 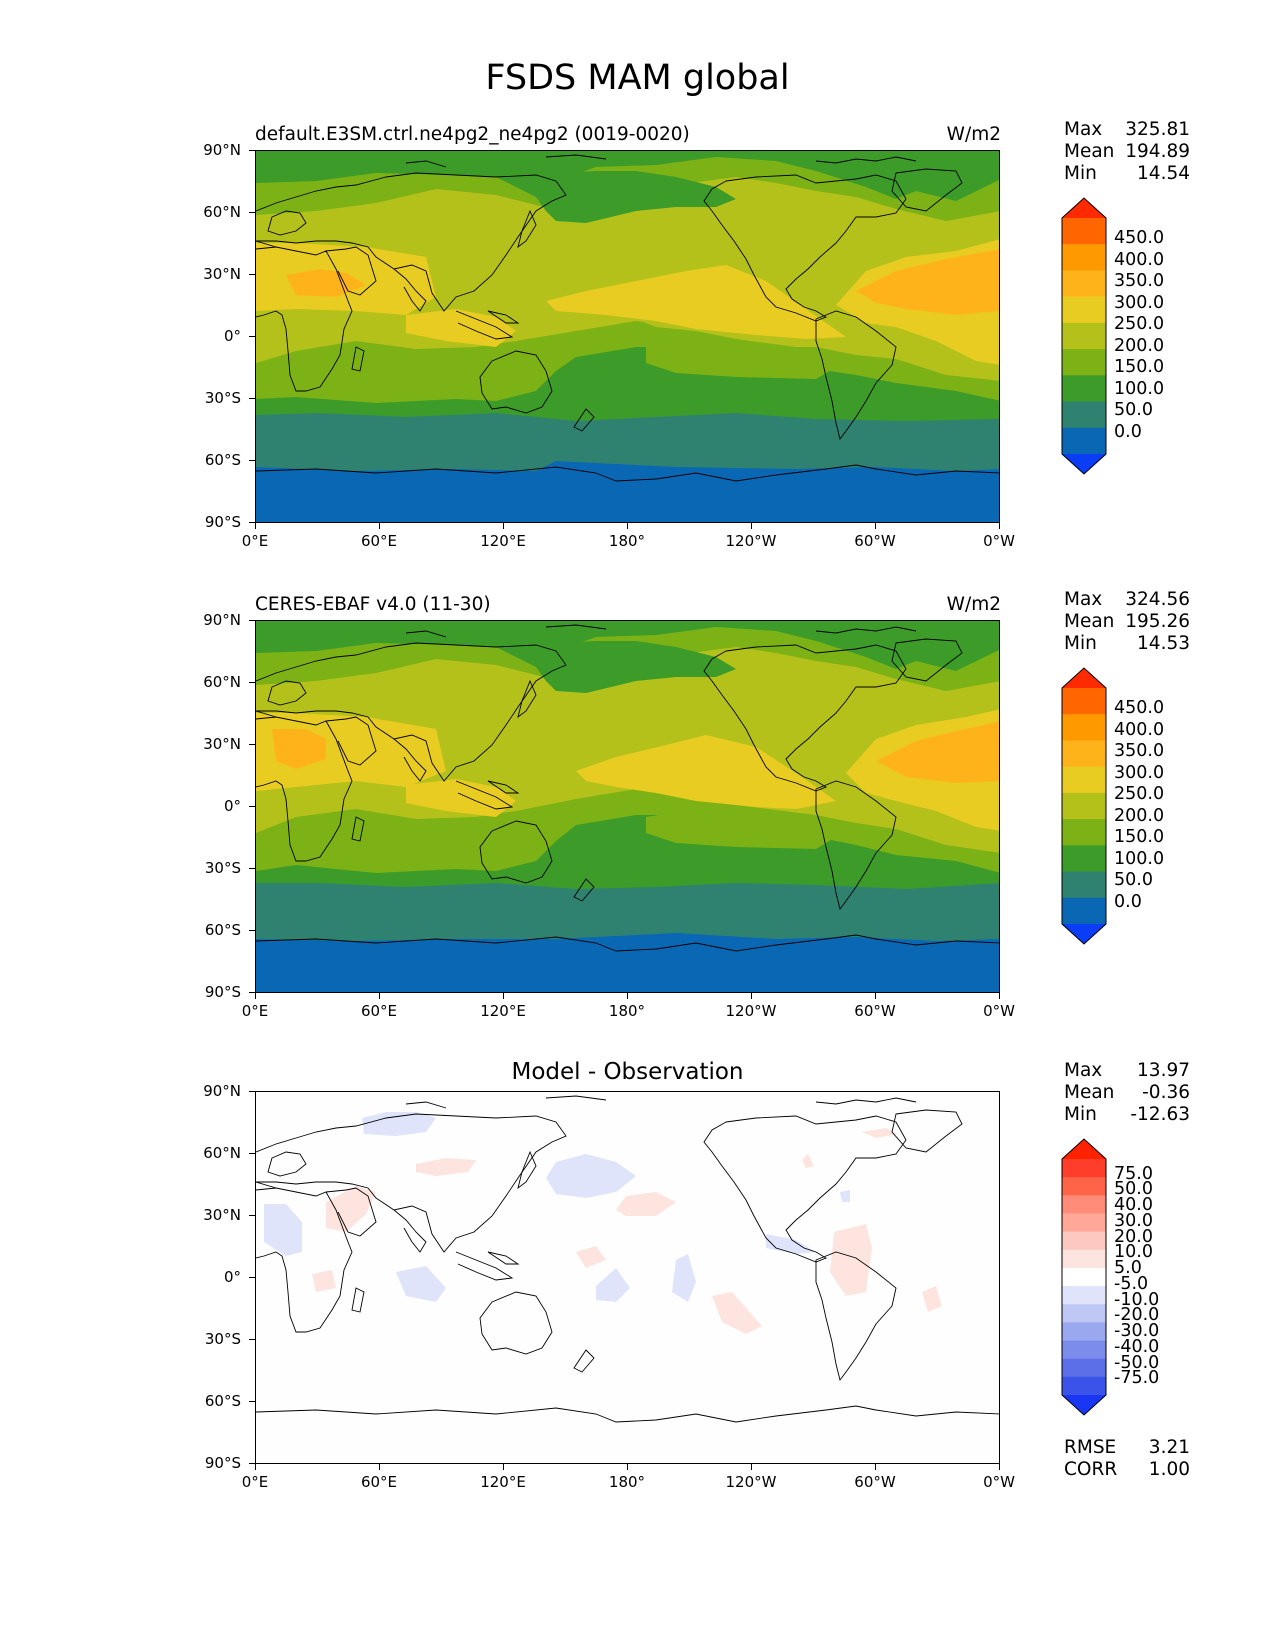 I want to click on colorbar-outline, so click(x=1084, y=336).